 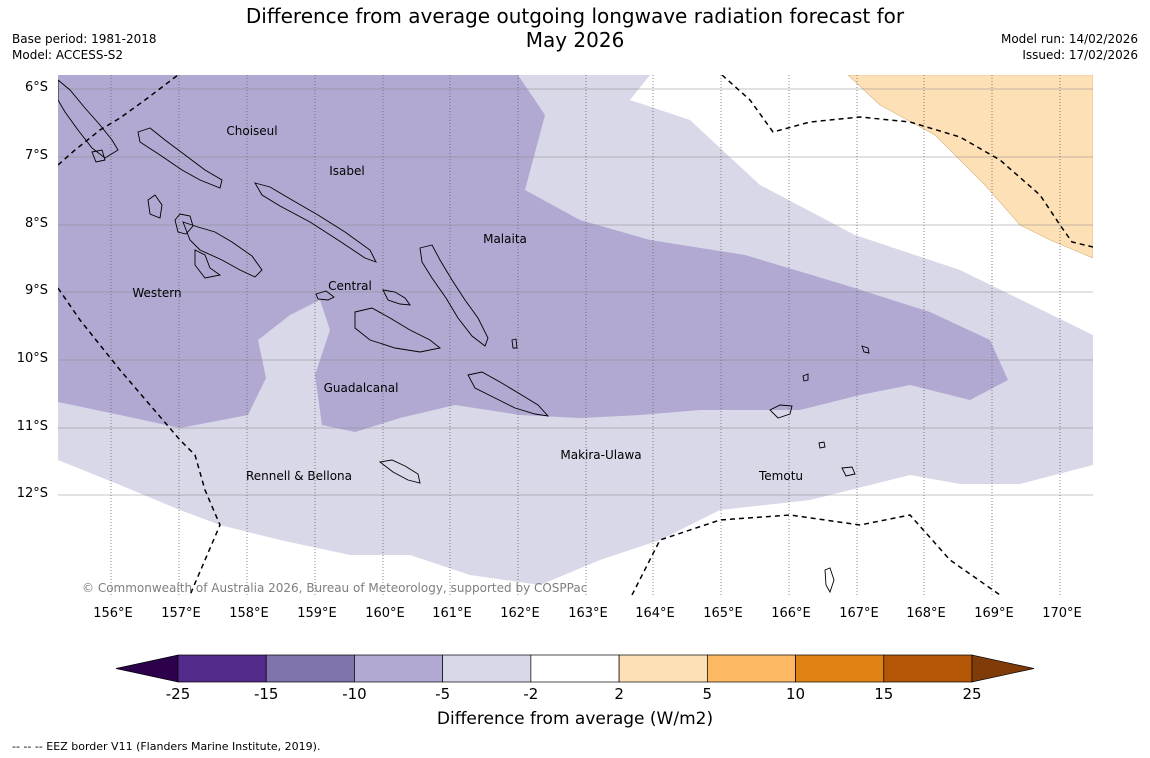 I want to click on lon-label: 156°E, so click(x=113, y=613).